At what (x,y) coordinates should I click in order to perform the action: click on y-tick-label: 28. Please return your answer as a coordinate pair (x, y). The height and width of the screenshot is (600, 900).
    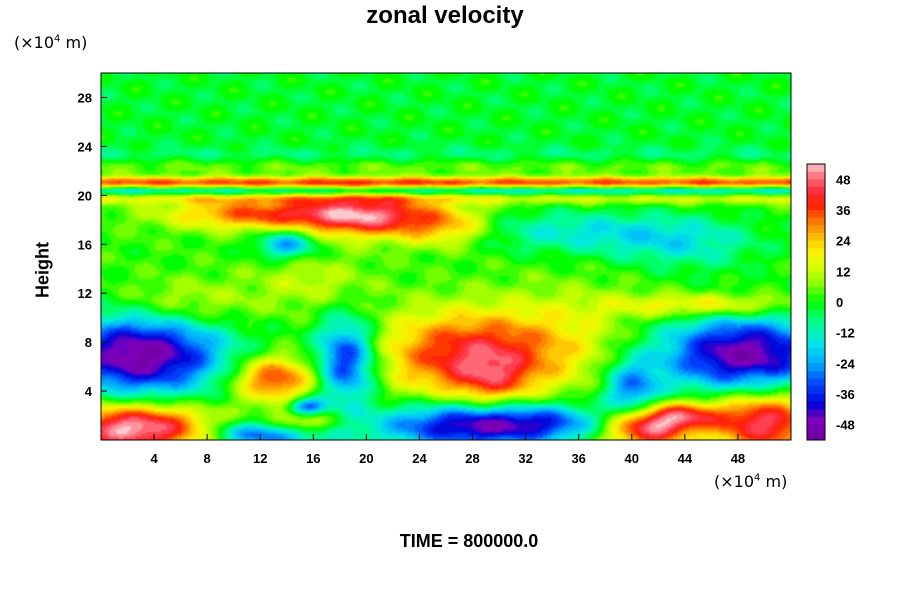
    Looking at the image, I should click on (85, 97).